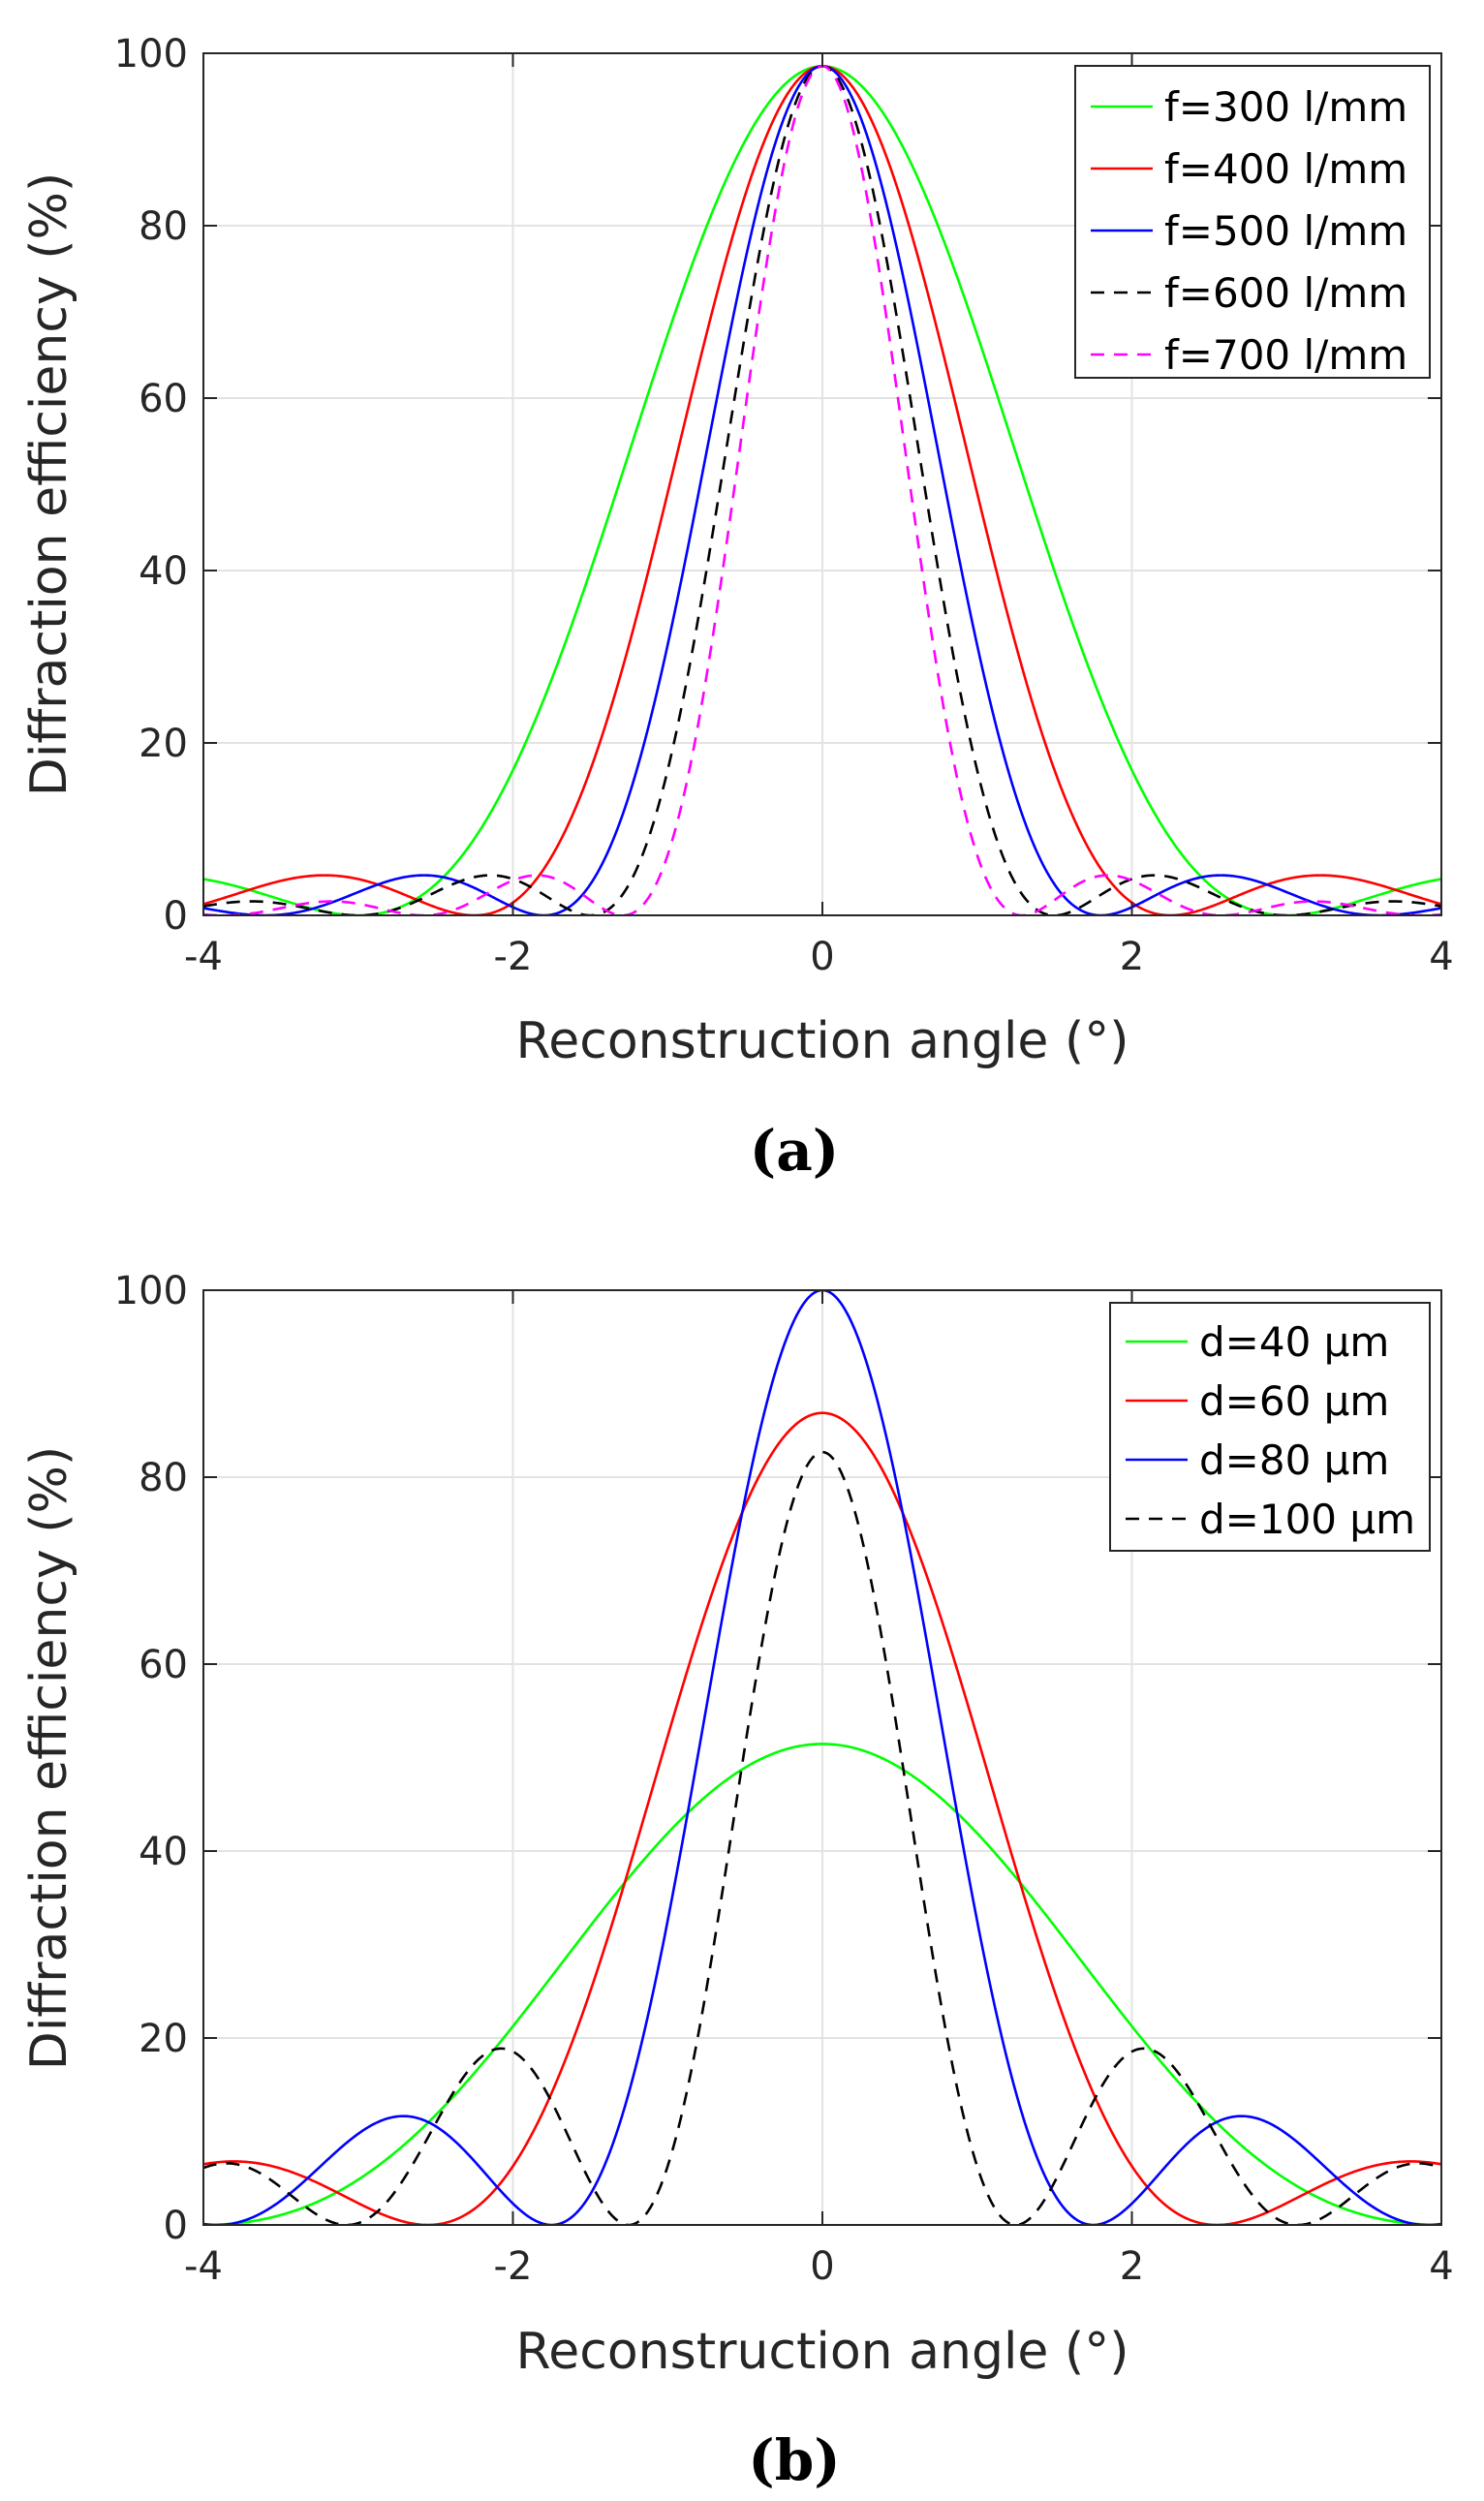 The width and height of the screenshot is (1484, 2501). Describe the element at coordinates (1294, 1342) in the screenshot. I see `legend-entry: d=40 μm` at that location.